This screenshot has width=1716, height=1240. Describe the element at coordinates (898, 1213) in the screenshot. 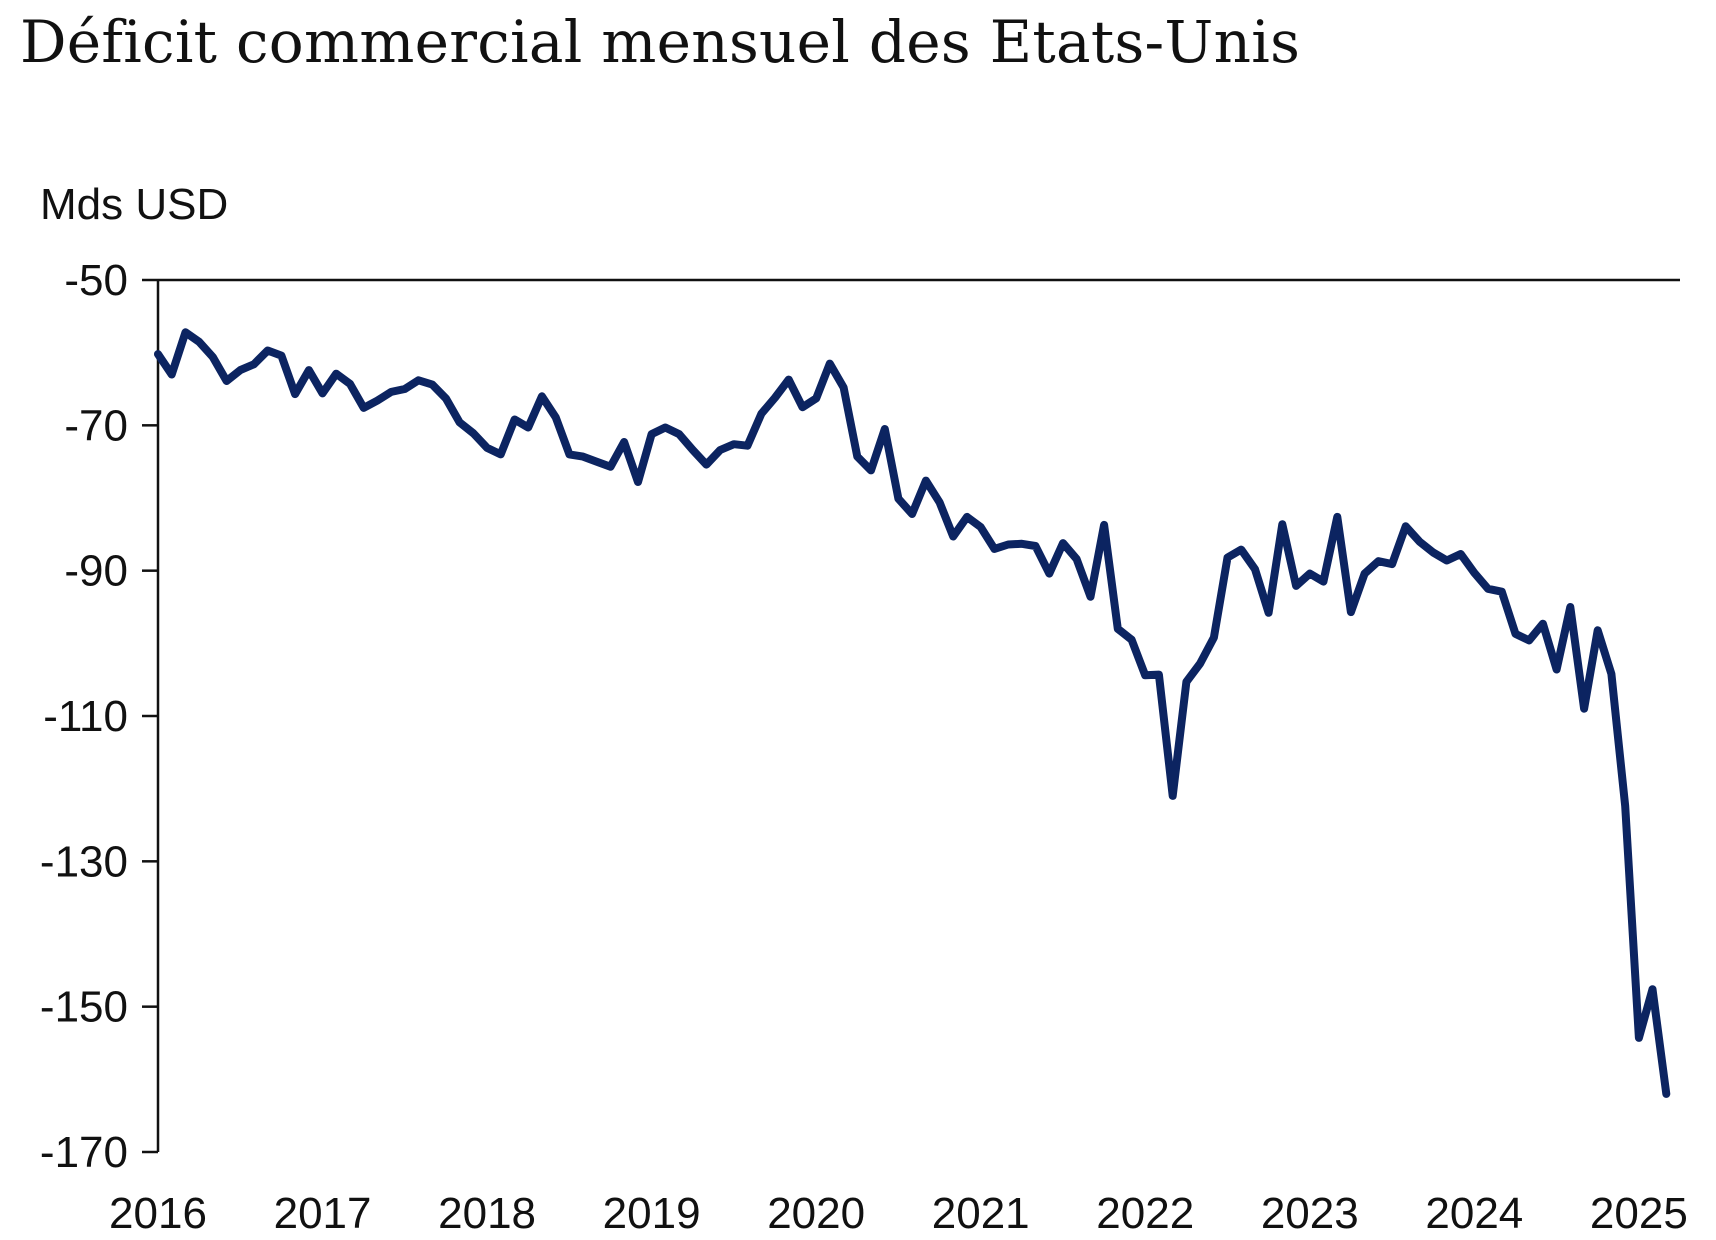

I see `x-tick-labels: 2016 2017 2018 2019 2020 2021 2022 2023 2024 2025` at that location.